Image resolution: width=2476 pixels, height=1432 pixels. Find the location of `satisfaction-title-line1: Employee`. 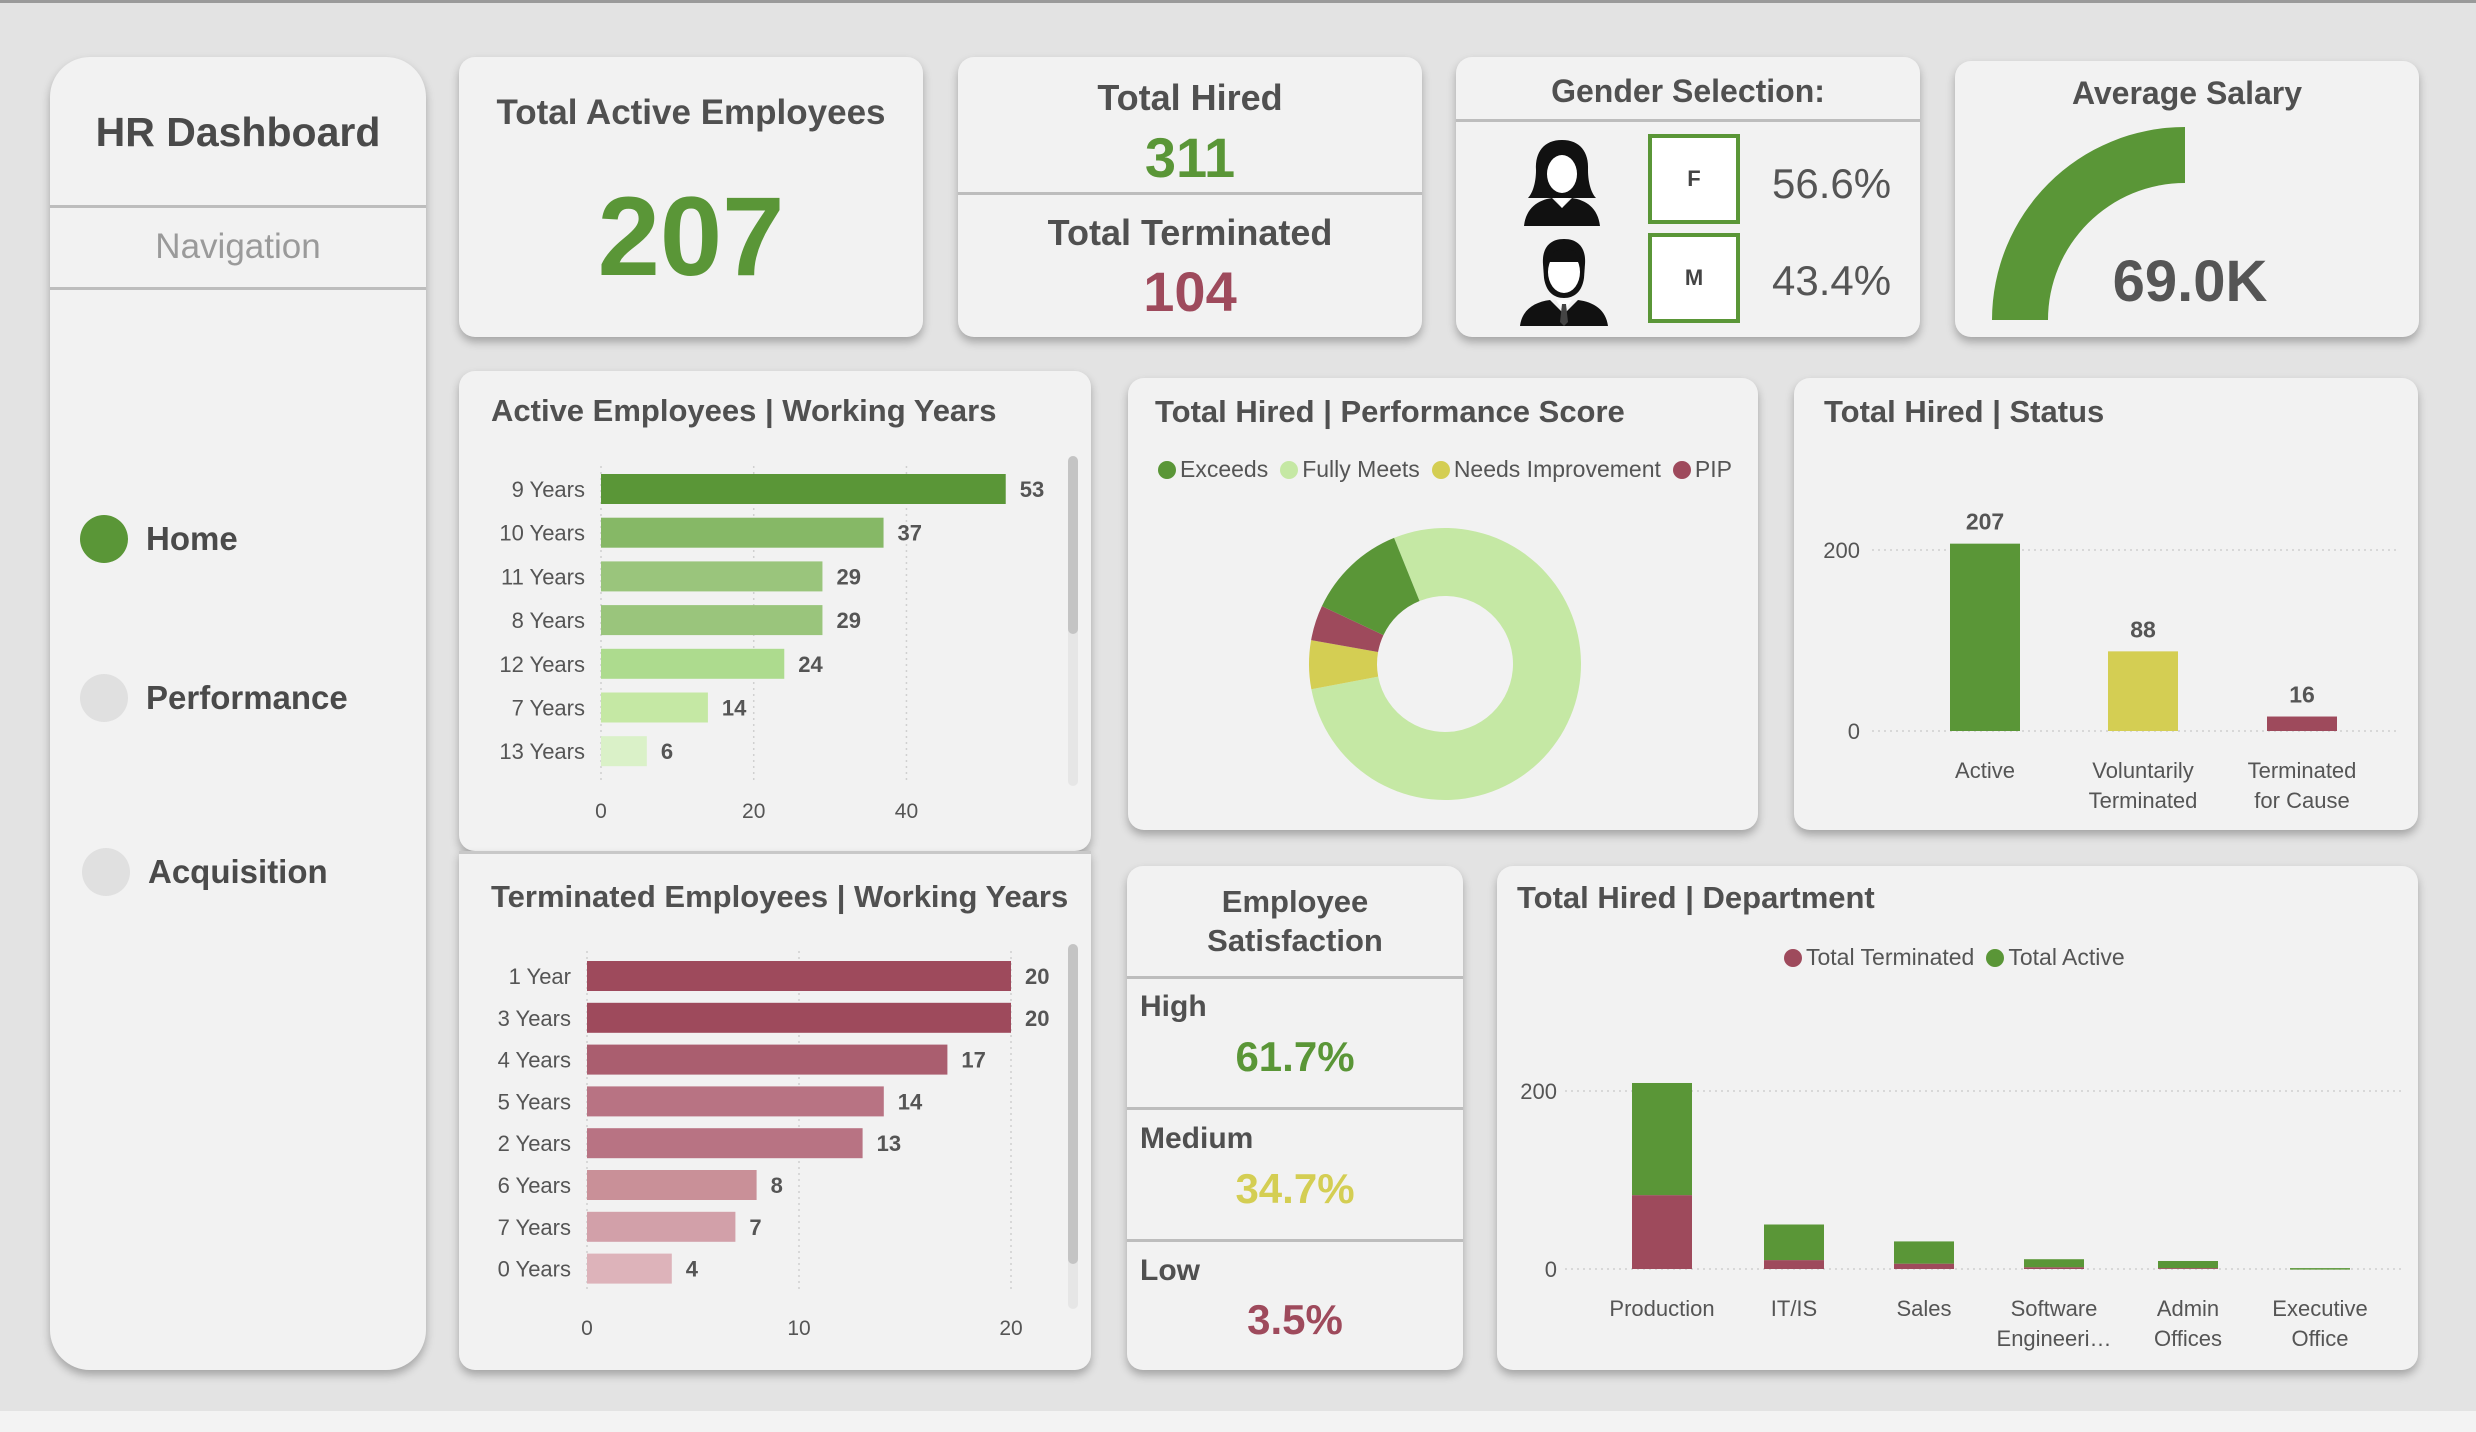

satisfaction-title-line1: Employee is located at coordinates (1295, 901).